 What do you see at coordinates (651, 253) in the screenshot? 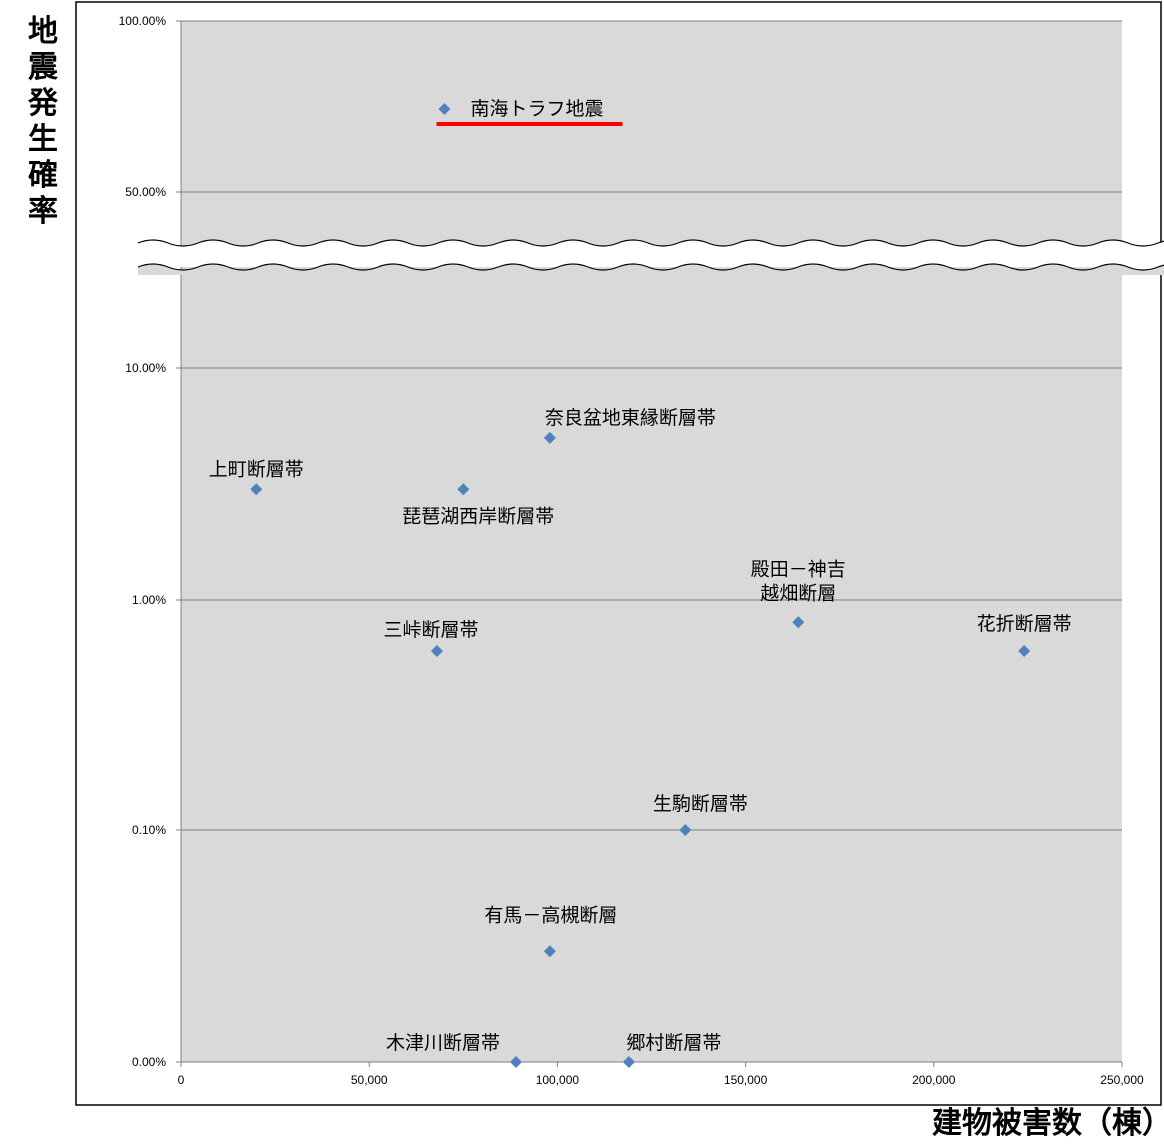
I see `axis-break-band` at bounding box center [651, 253].